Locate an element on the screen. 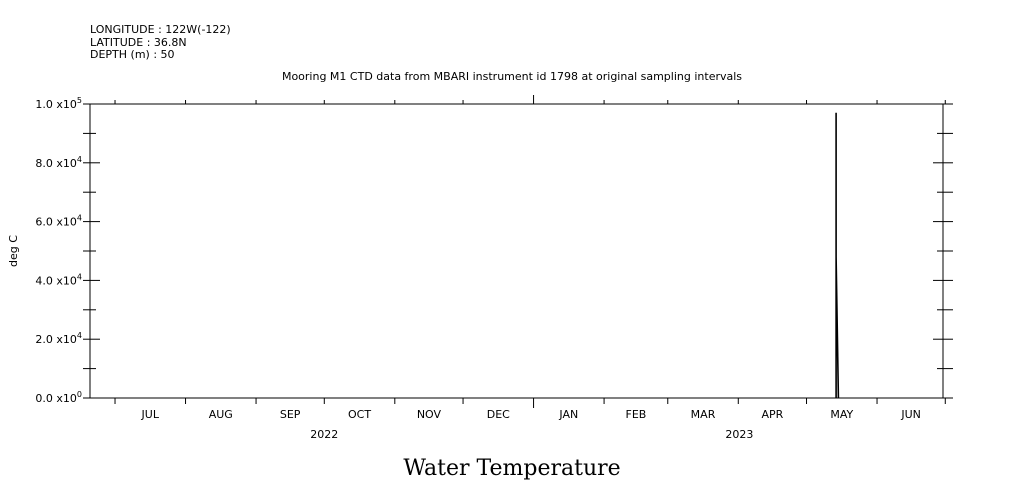  y-tick-label: 4.0 x104 is located at coordinates (58, 279).